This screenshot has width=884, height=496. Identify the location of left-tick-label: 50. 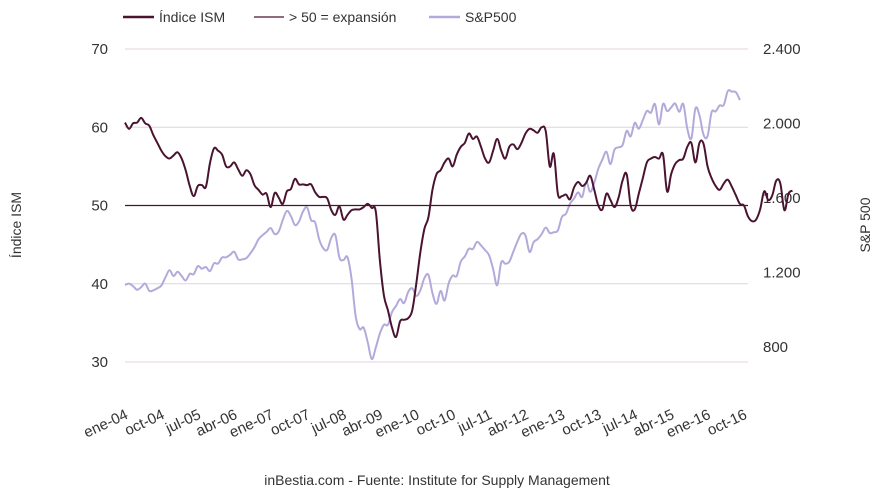
(99, 206).